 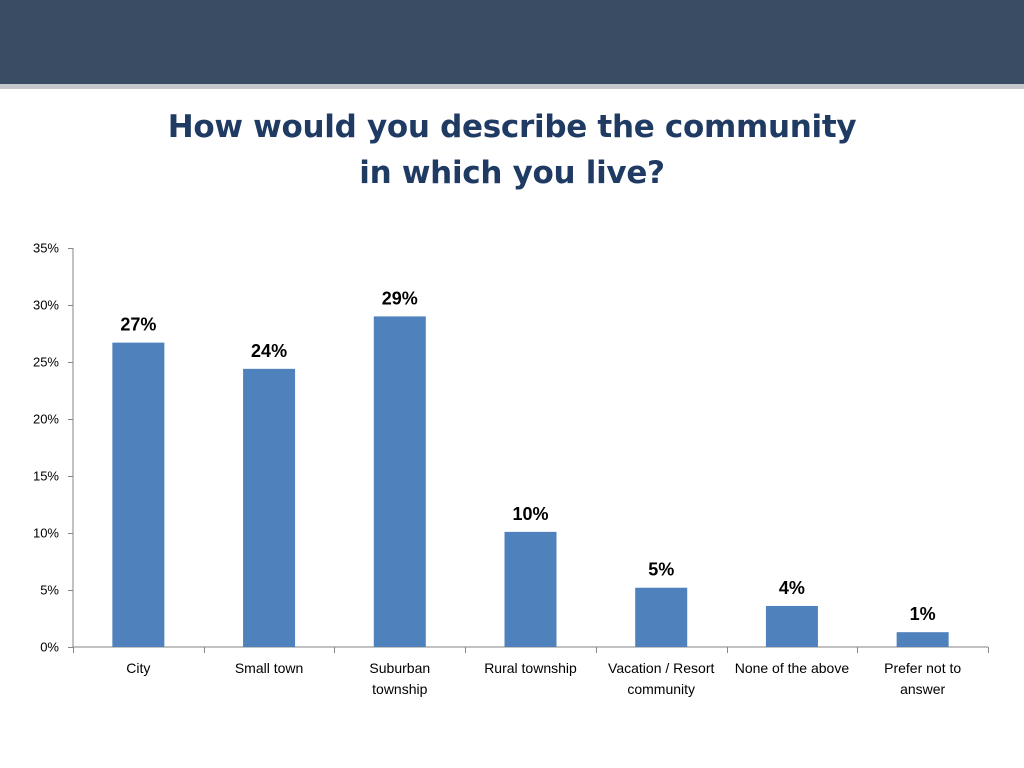 What do you see at coordinates (512, 127) in the screenshot?
I see `chart-title-line-1: How would you describe the community` at bounding box center [512, 127].